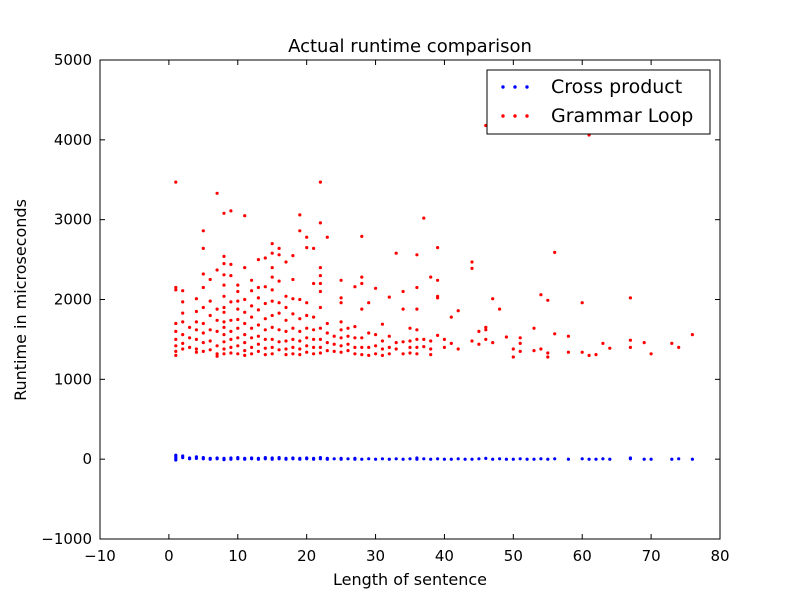 This screenshot has height=604, width=800. Describe the element at coordinates (598, 102) in the screenshot. I see `legend-box` at that location.